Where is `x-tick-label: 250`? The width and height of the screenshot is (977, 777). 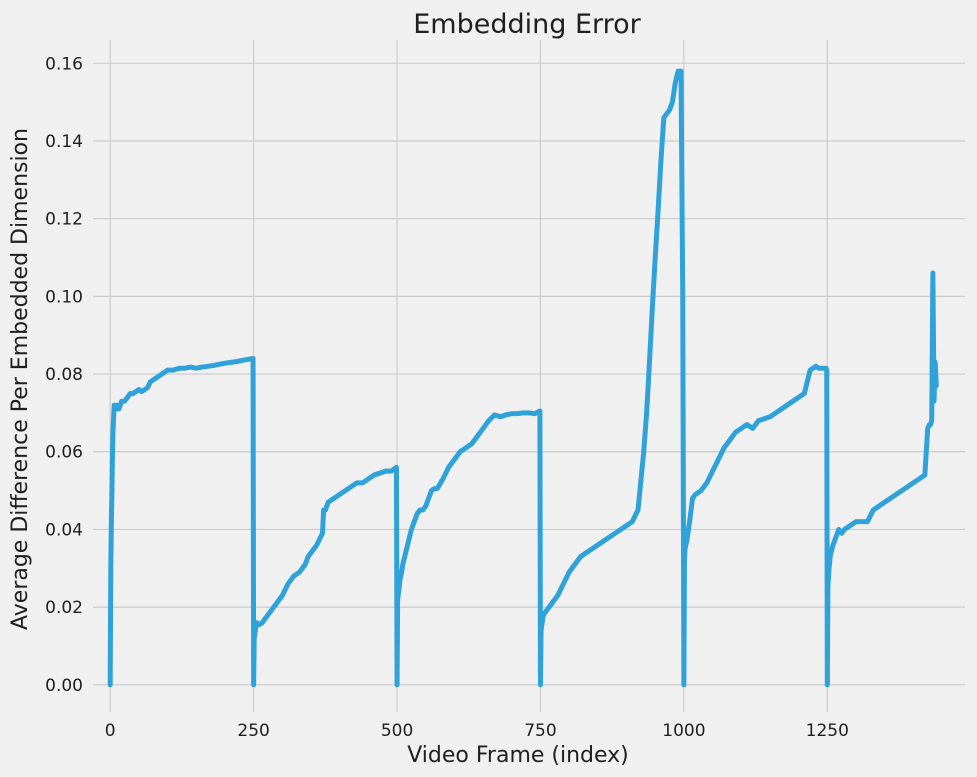 x-tick-label: 250 is located at coordinates (253, 731).